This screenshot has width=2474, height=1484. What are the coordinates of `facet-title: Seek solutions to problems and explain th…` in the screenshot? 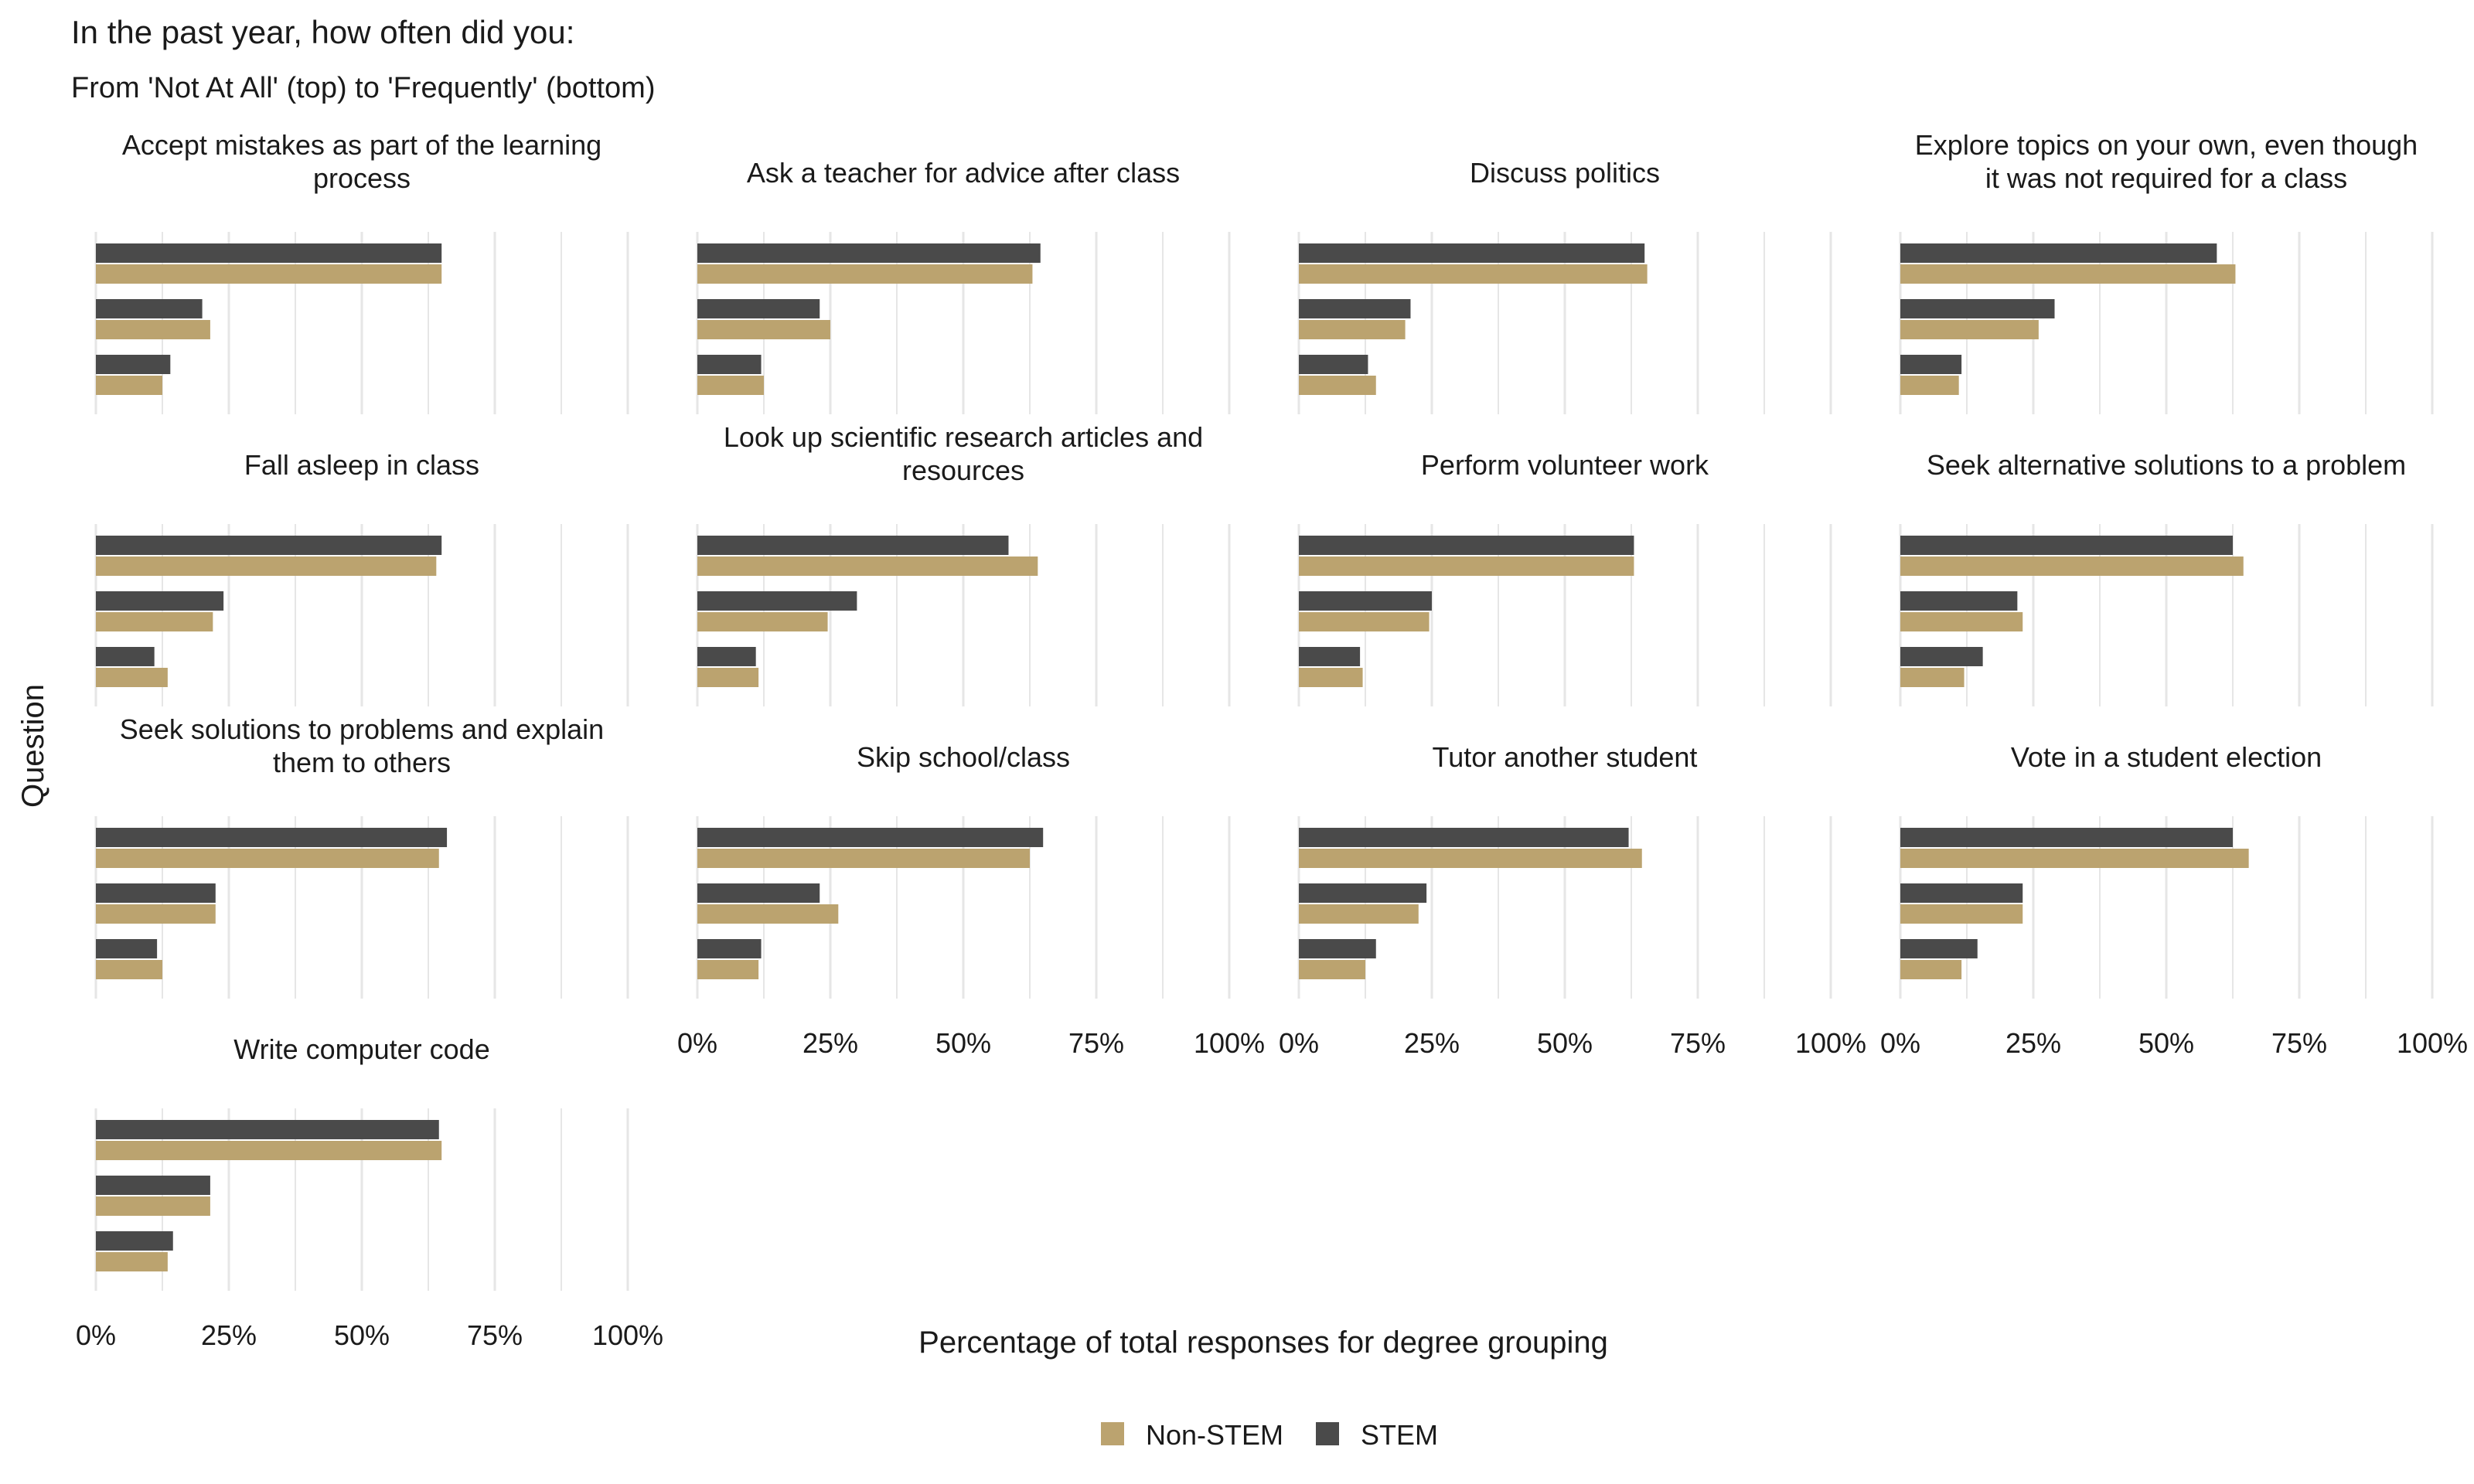 It's located at (362, 745).